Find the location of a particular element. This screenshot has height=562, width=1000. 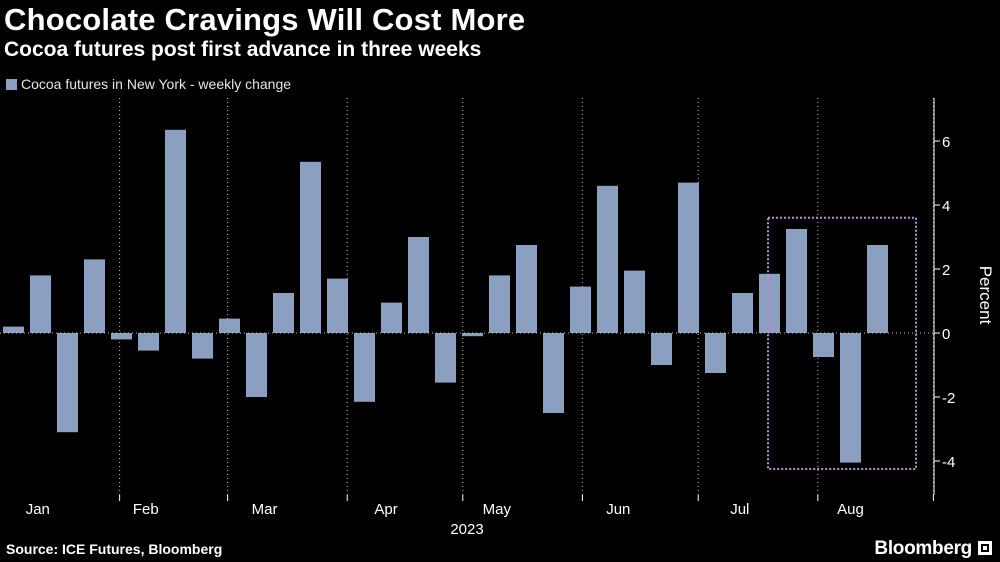

y-tick-label: 6 is located at coordinates (946, 142).